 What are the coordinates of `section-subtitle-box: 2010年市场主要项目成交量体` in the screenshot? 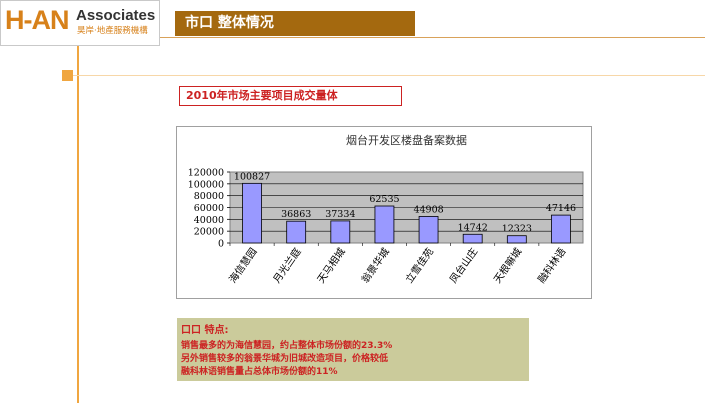 It's located at (290, 96).